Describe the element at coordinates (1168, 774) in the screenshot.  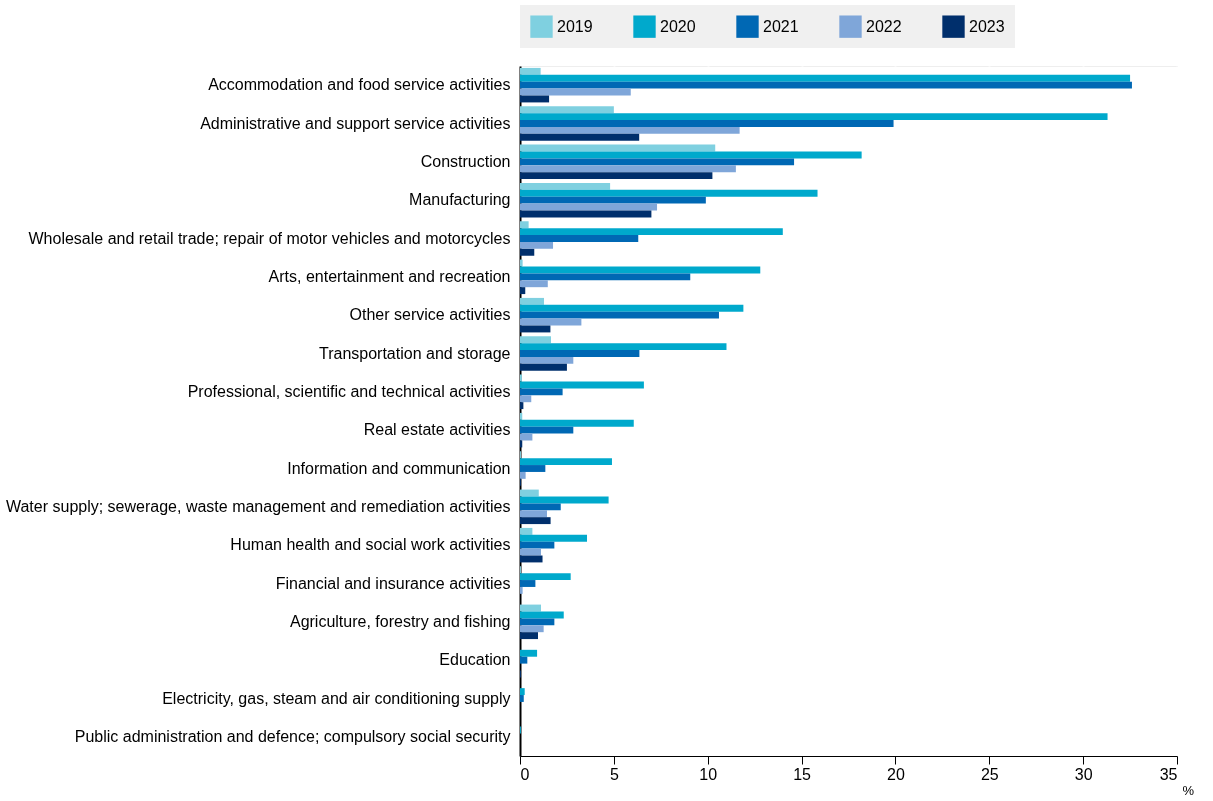
I see `x-tick-label: 35` at that location.